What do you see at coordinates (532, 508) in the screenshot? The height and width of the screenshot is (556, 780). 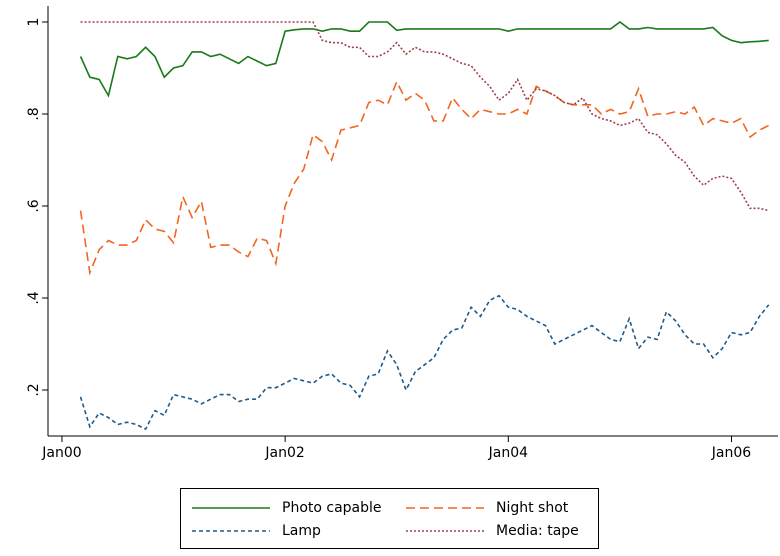 I see `legend-label: Night shot` at bounding box center [532, 508].